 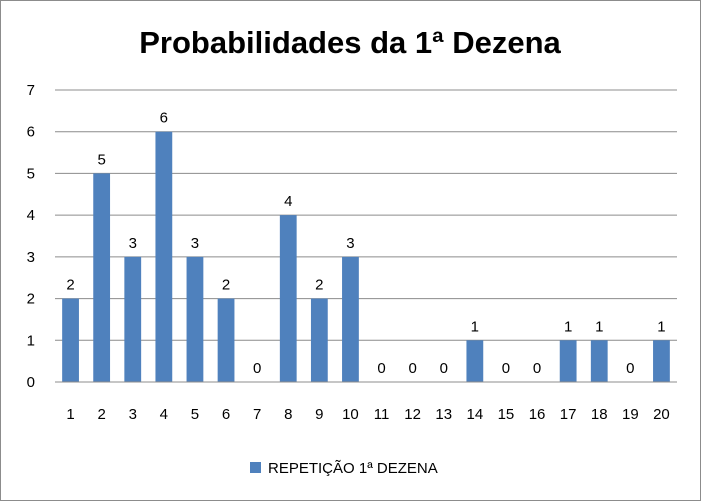 What do you see at coordinates (319, 414) in the screenshot?
I see `x-tick-label: 9` at bounding box center [319, 414].